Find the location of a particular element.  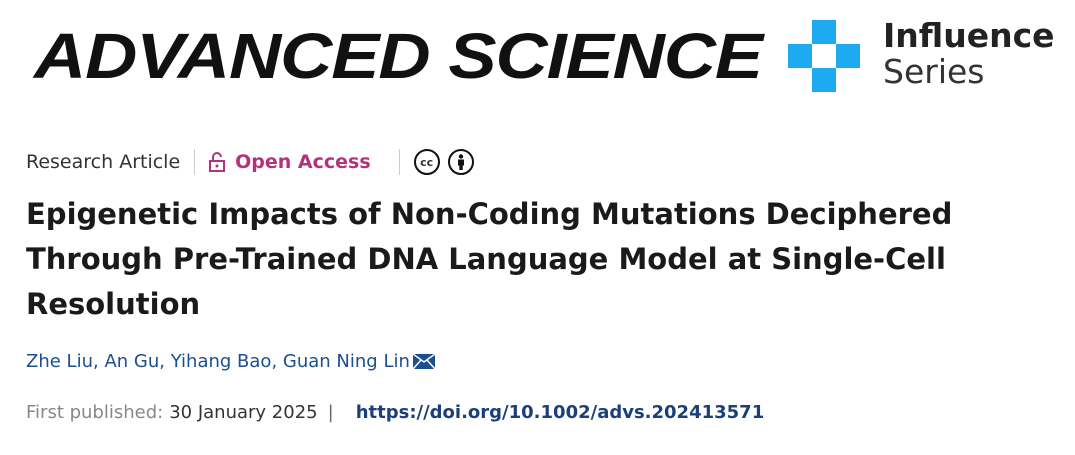

open-access-badge: Open Access is located at coordinates (290, 162).